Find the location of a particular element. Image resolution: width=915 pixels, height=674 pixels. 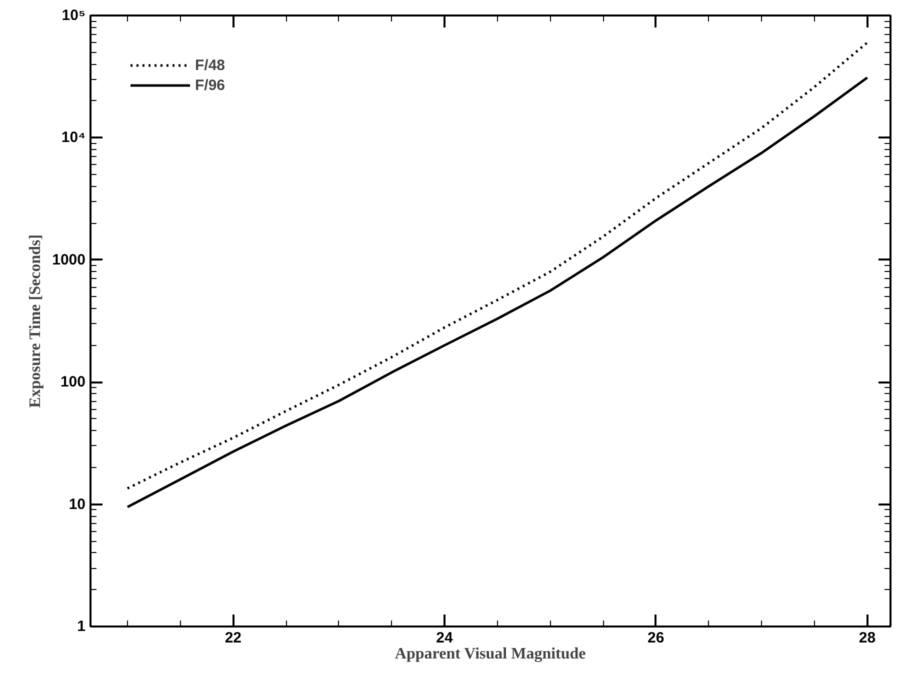

x-axis-title: Apparent Visual Magnitude is located at coordinates (490, 654).